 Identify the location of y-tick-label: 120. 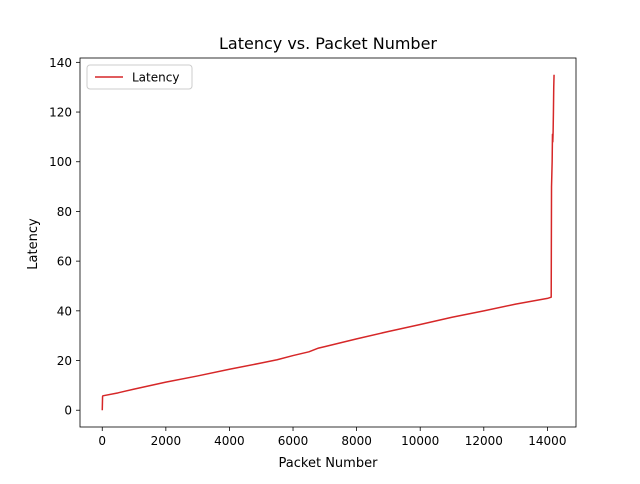
(60, 113).